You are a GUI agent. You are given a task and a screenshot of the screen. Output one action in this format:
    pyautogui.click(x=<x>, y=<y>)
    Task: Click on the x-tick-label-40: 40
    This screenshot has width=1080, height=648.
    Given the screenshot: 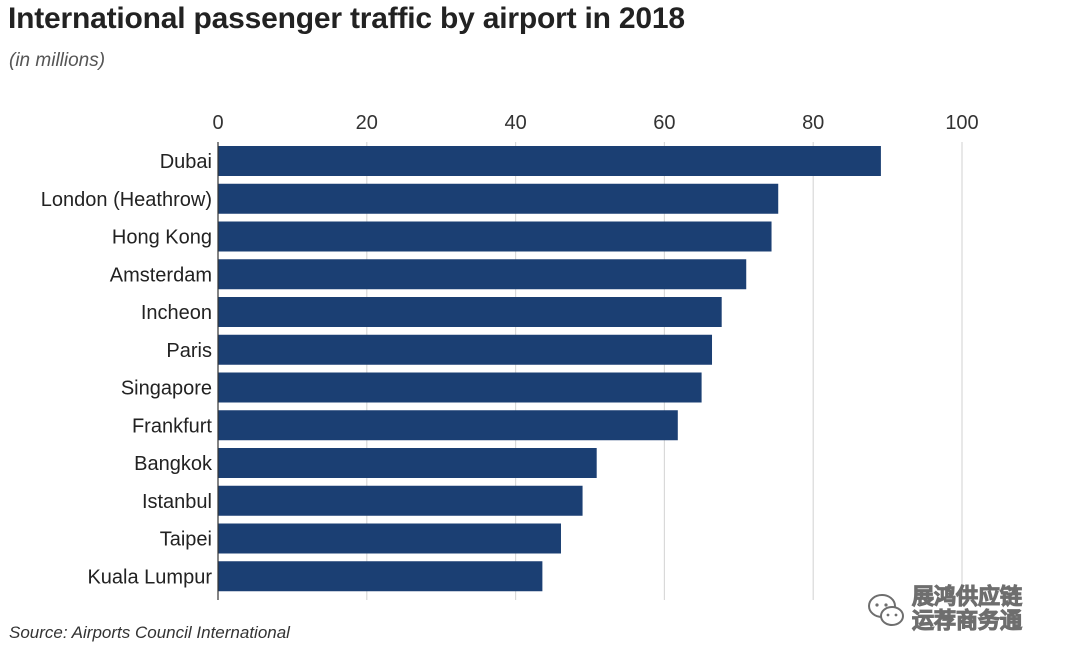 What is the action you would take?
    pyautogui.click(x=515, y=123)
    